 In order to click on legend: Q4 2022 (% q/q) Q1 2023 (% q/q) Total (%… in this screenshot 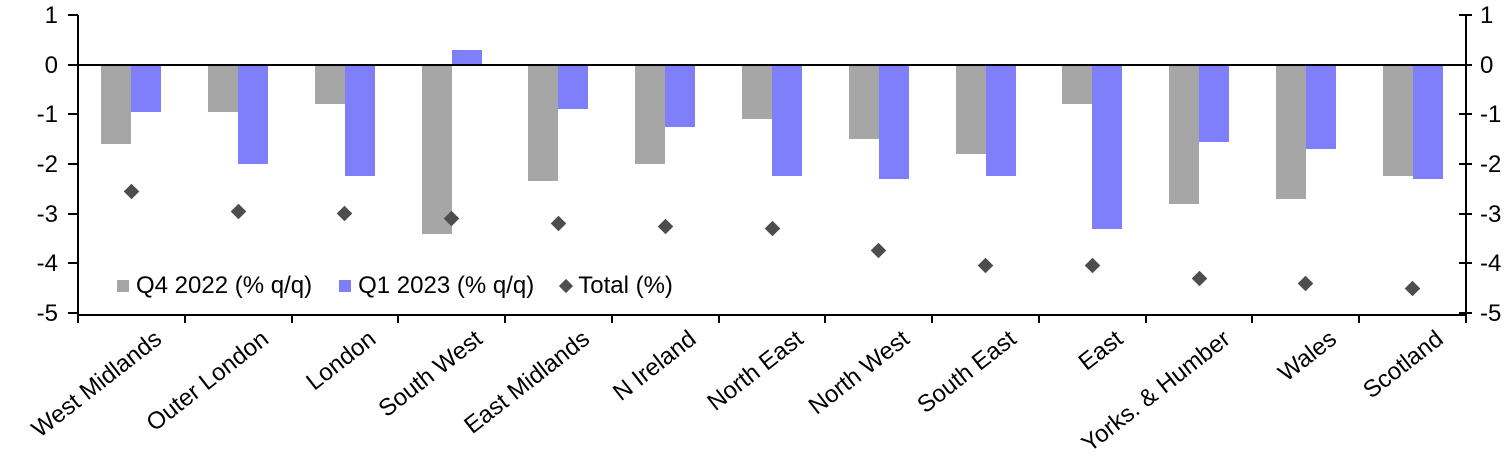, I will do `click(395, 286)`.